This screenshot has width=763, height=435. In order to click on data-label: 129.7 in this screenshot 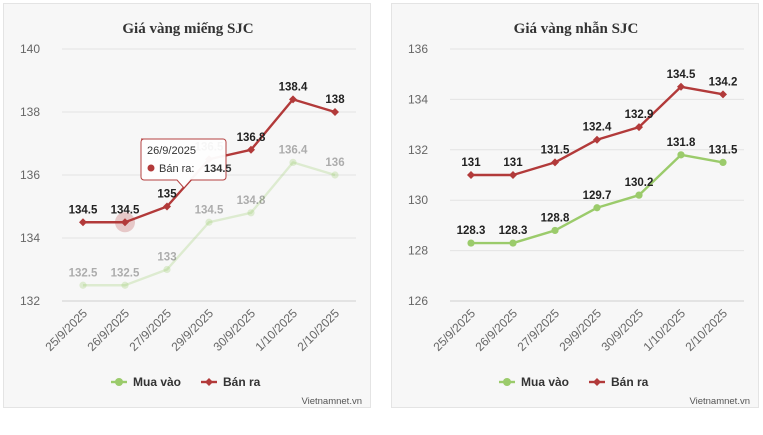, I will do `click(597, 196)`.